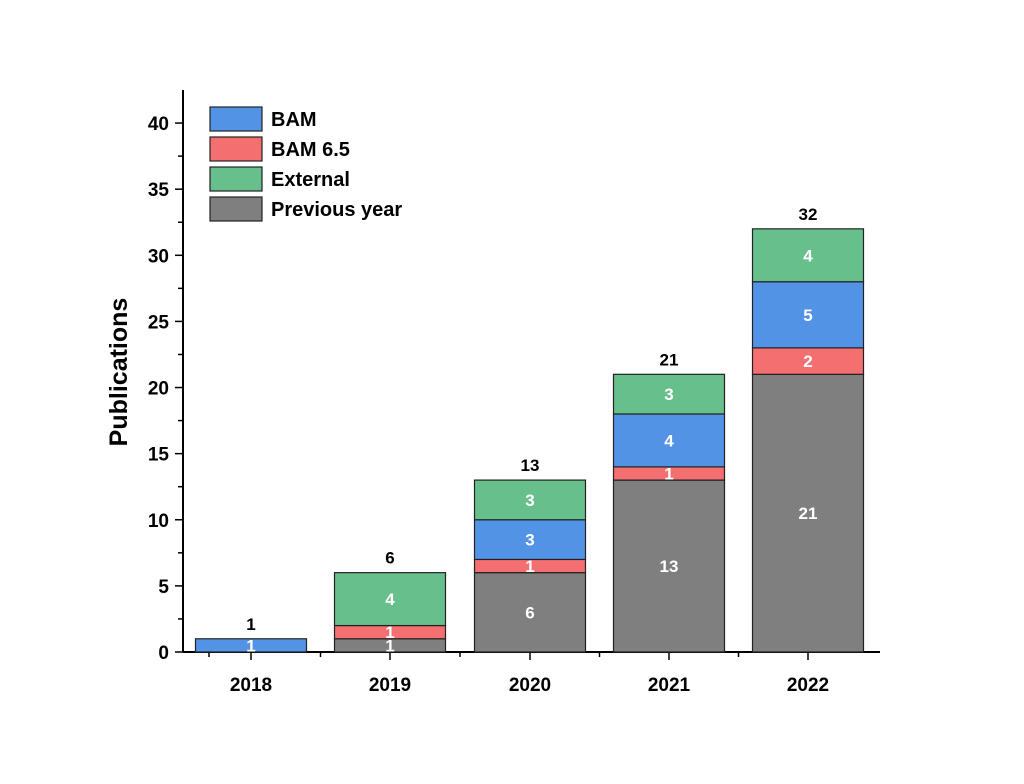 This screenshot has height=784, width=1024. What do you see at coordinates (158, 124) in the screenshot?
I see `y-tick-label: 40` at bounding box center [158, 124].